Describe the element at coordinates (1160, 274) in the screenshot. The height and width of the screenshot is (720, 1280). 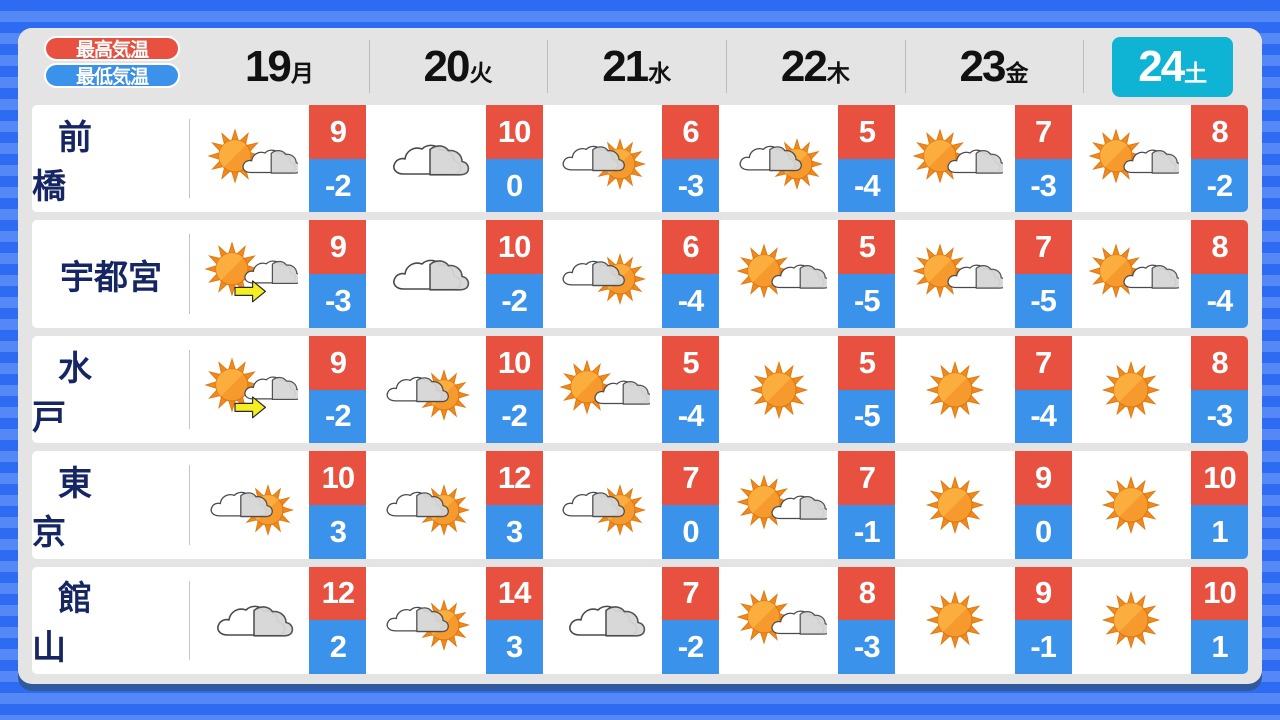
I see `forecast-day-cell: 8 -4` at that location.